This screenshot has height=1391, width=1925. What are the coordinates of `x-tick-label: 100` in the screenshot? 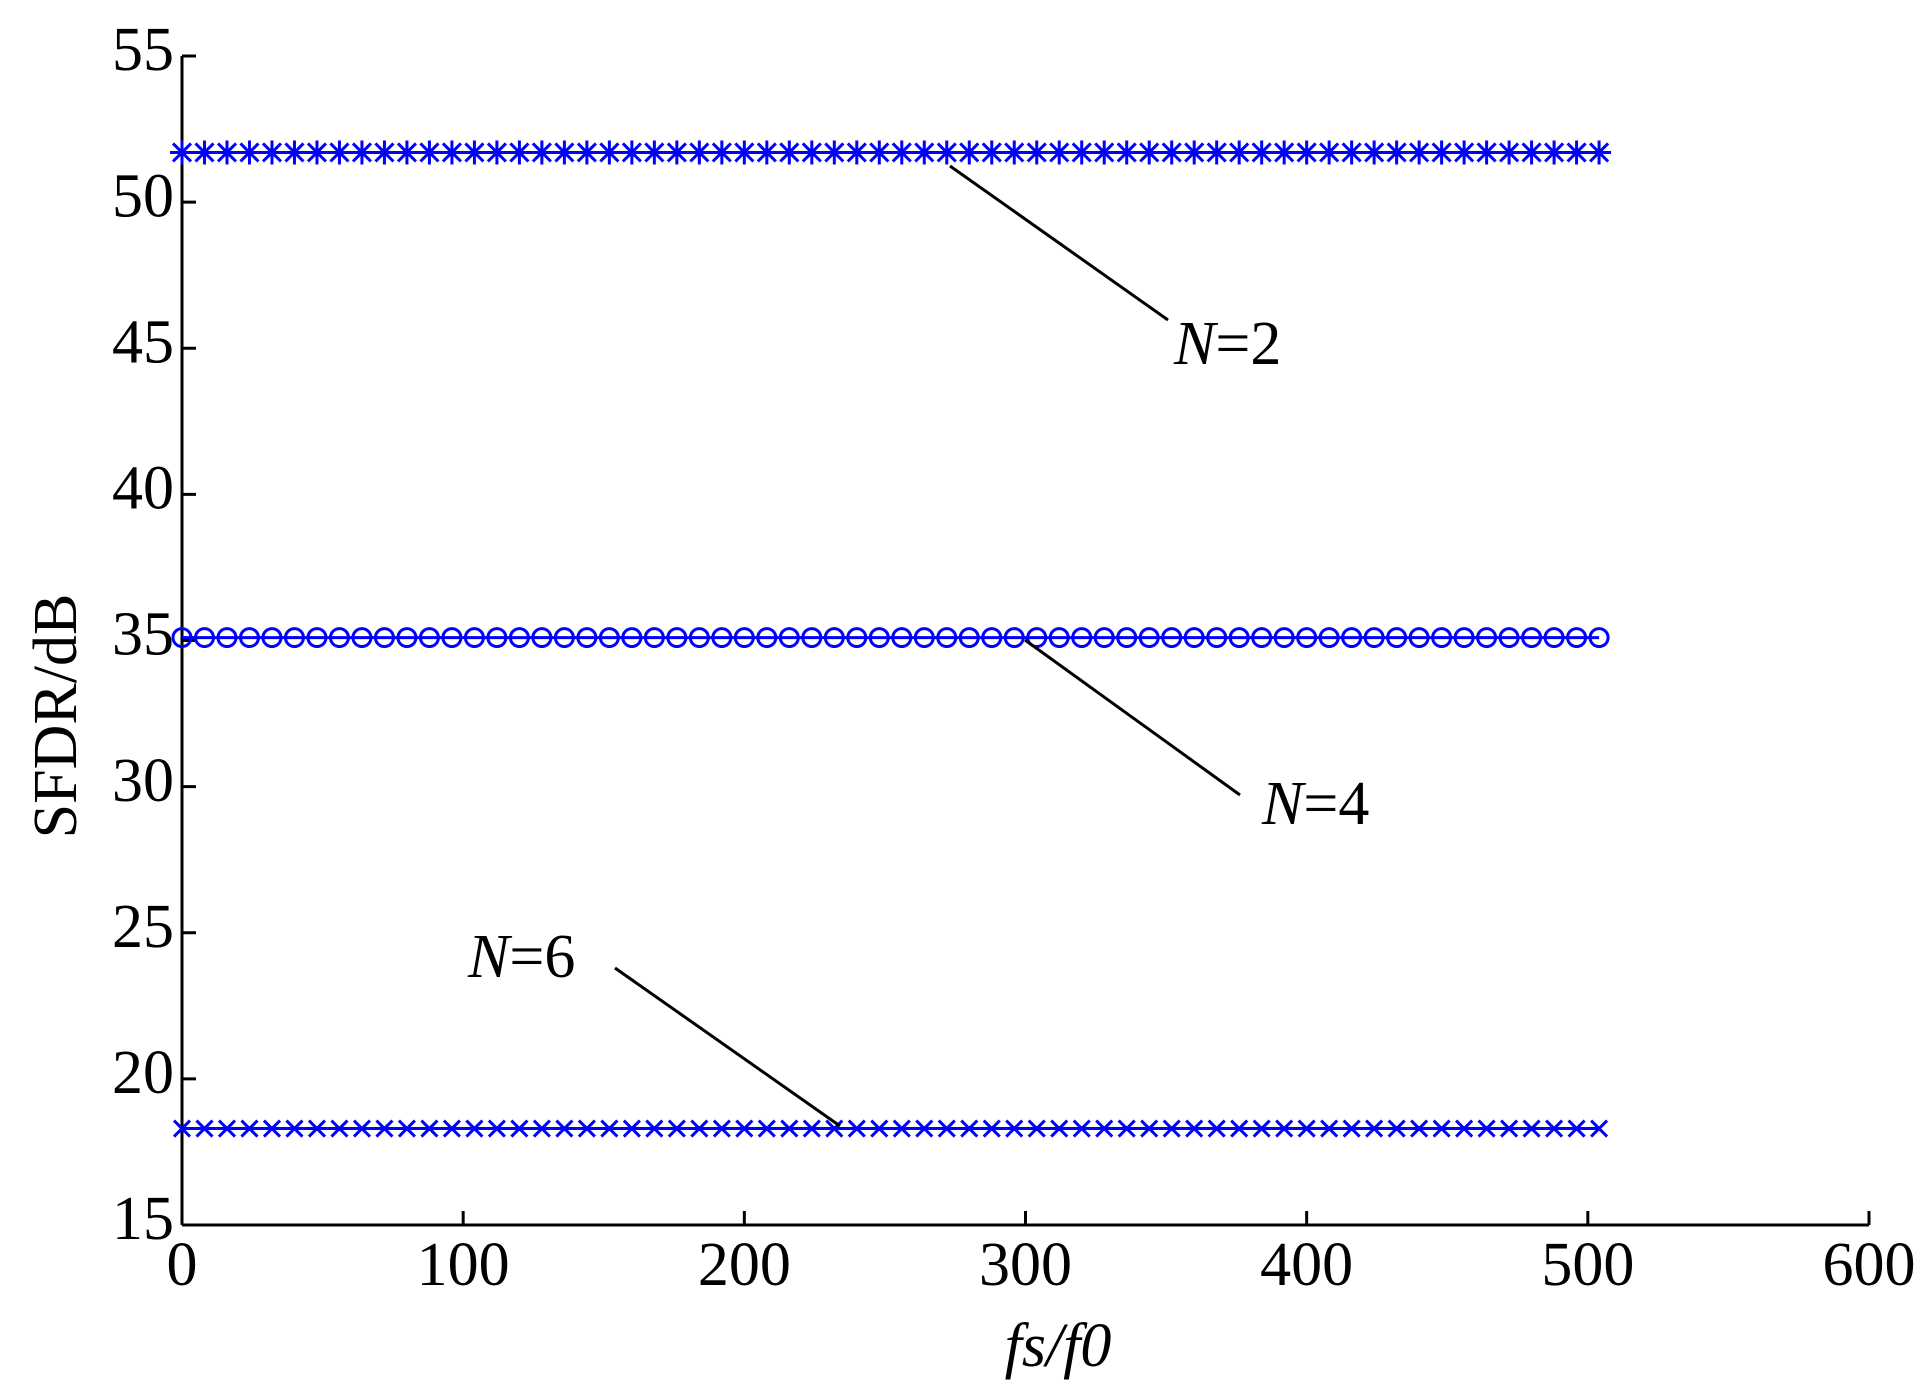 It's located at (463, 1265).